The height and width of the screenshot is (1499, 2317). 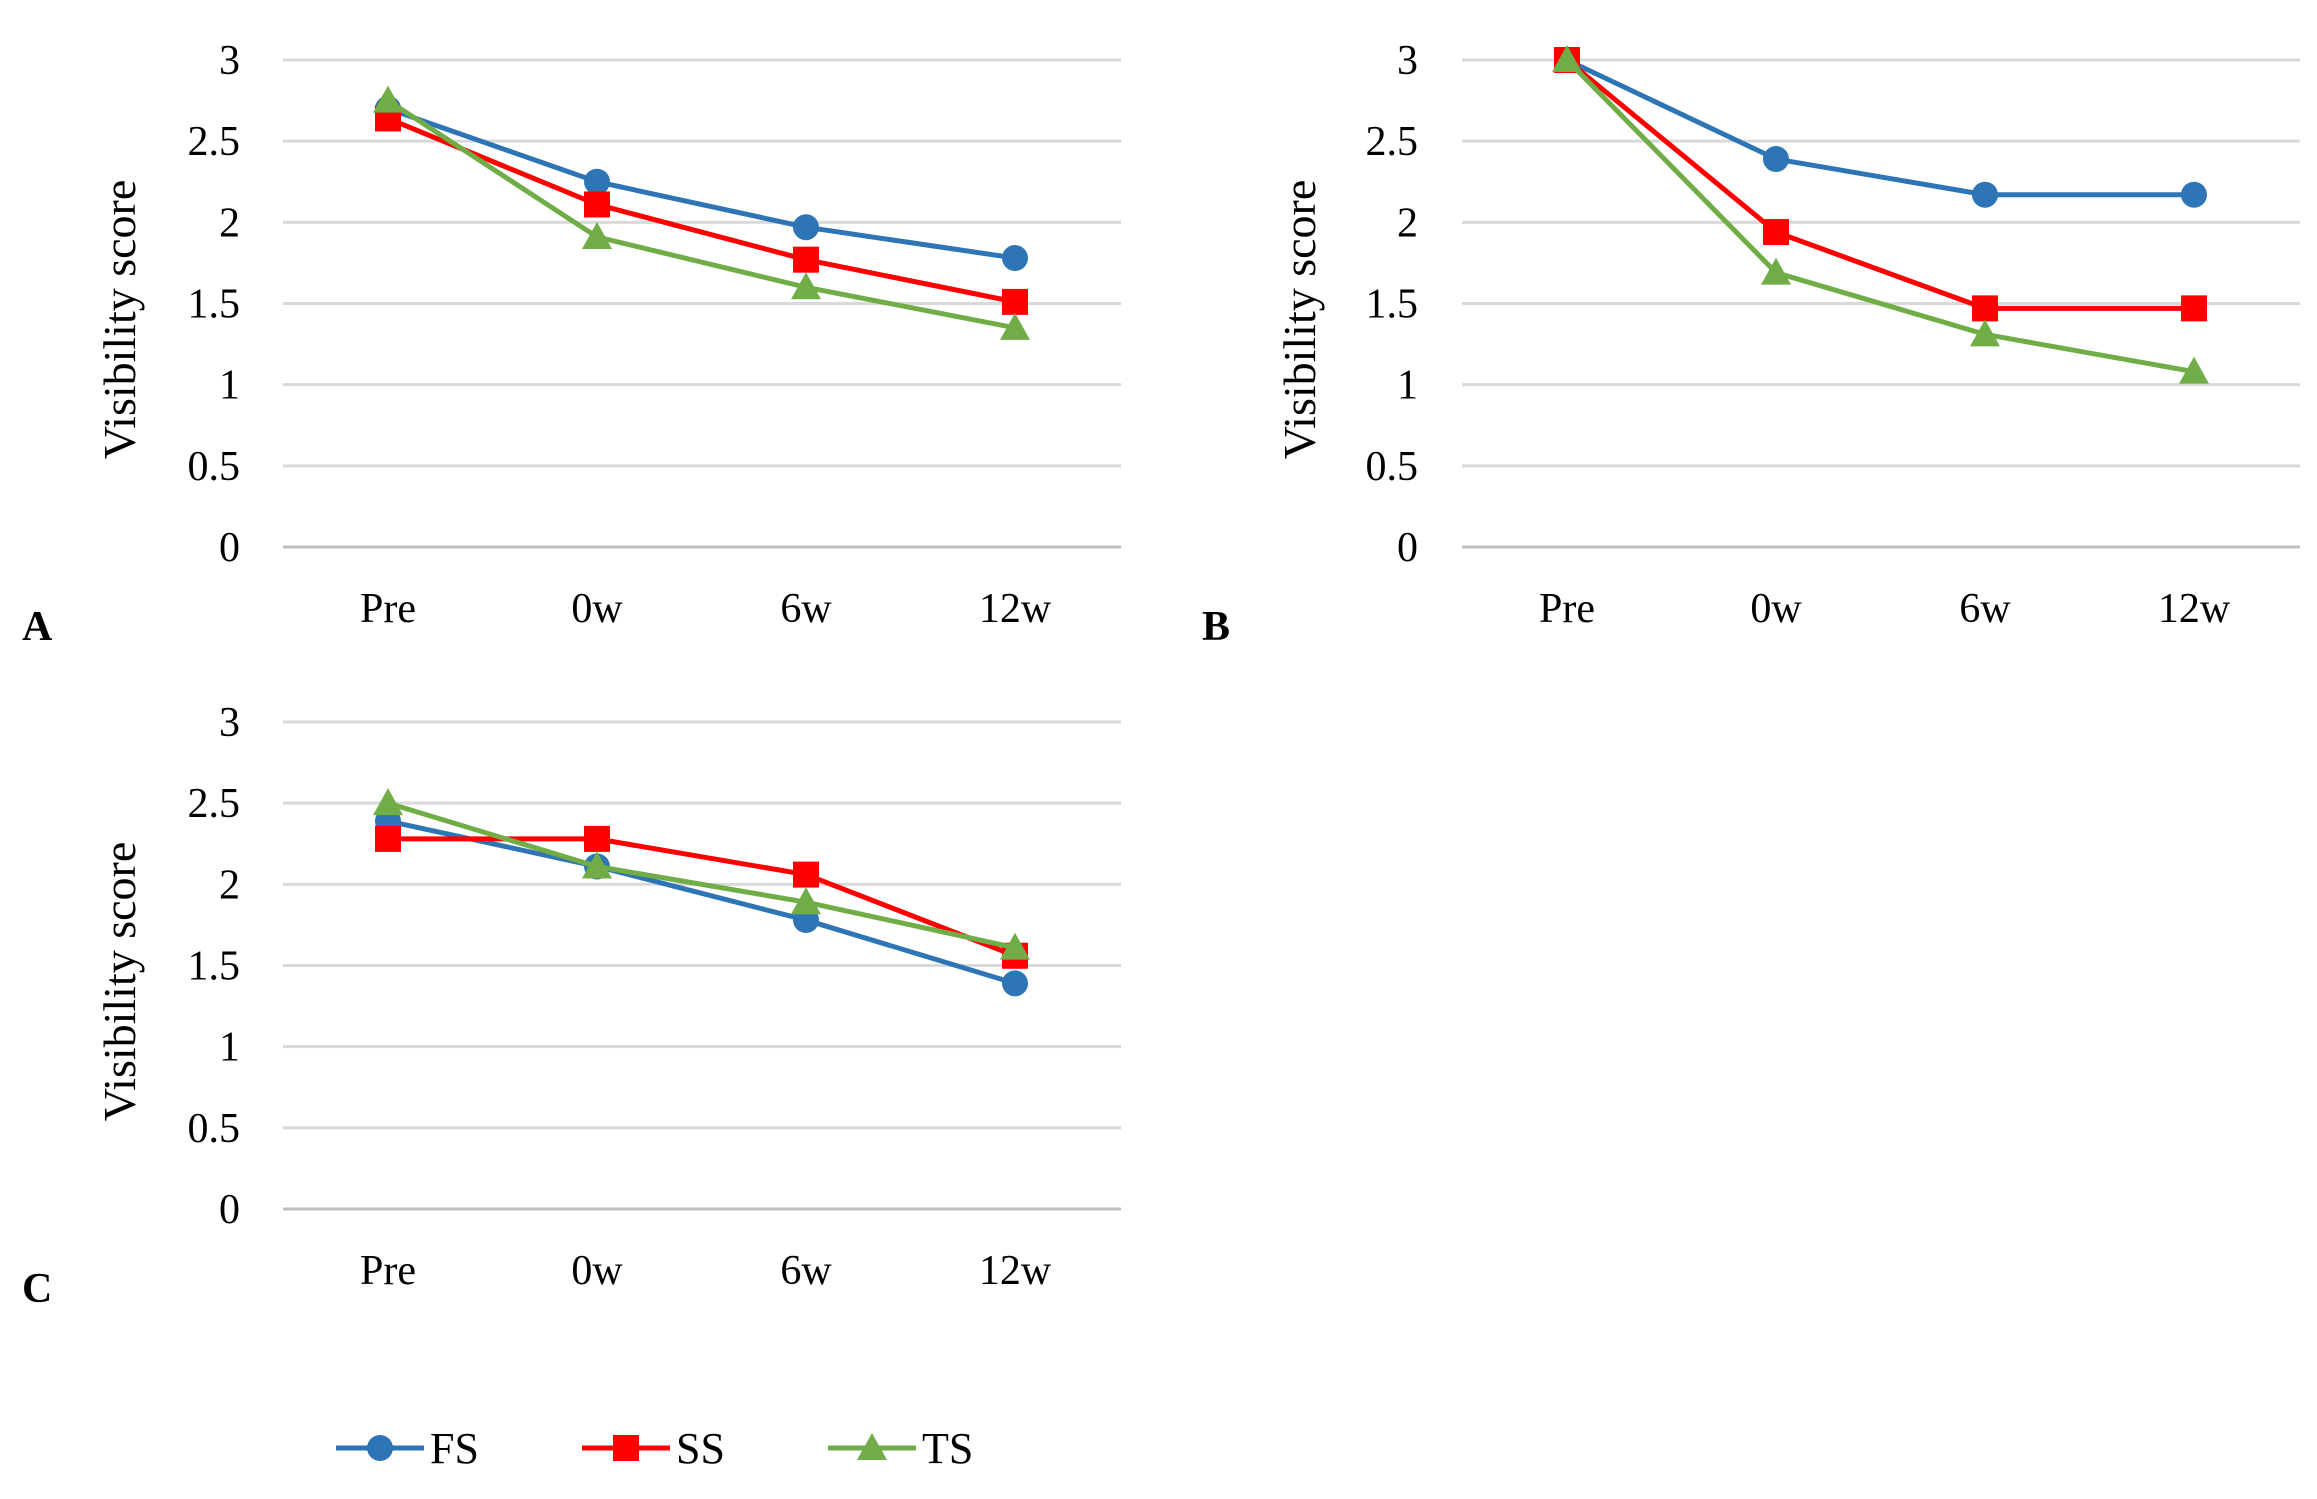 I want to click on legend-marker-square, so click(x=626, y=1448).